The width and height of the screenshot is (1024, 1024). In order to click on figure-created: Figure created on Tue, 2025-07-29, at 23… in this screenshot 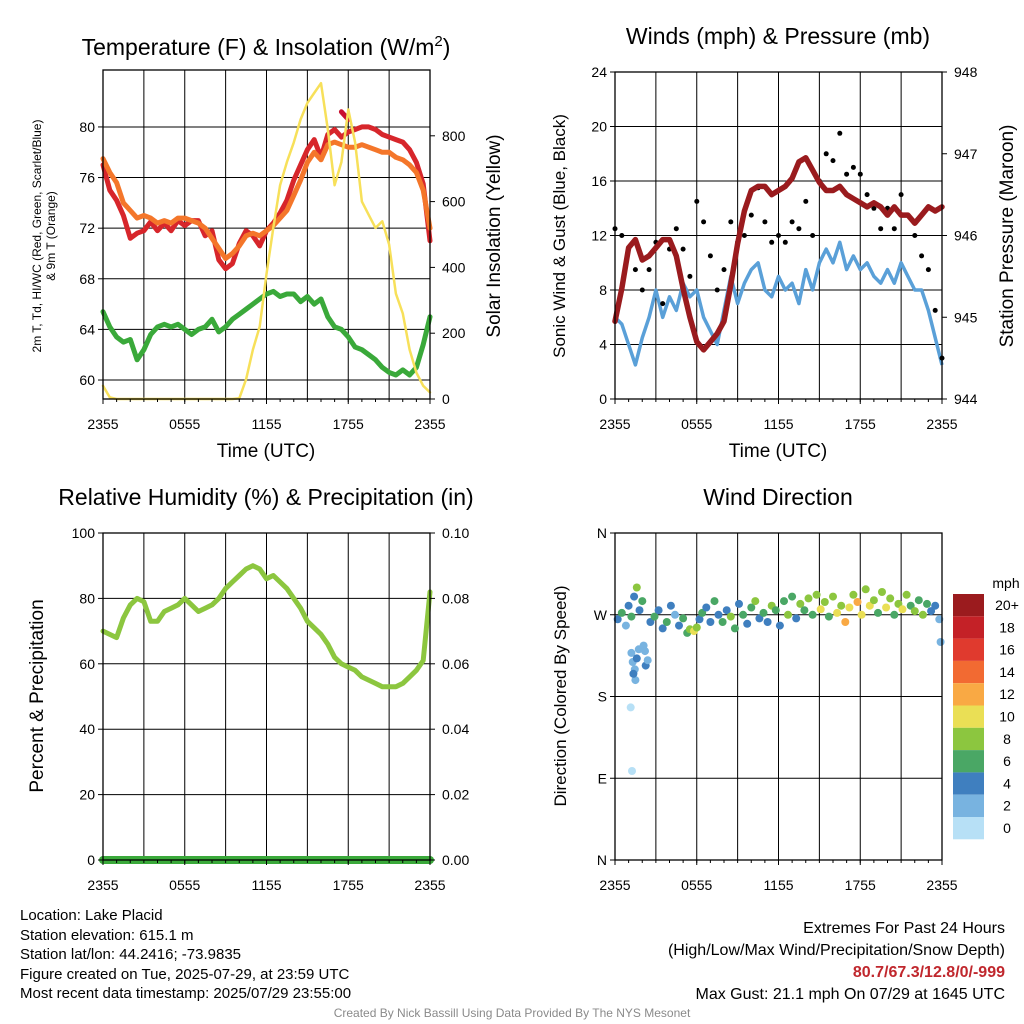, I will do `click(185, 974)`.